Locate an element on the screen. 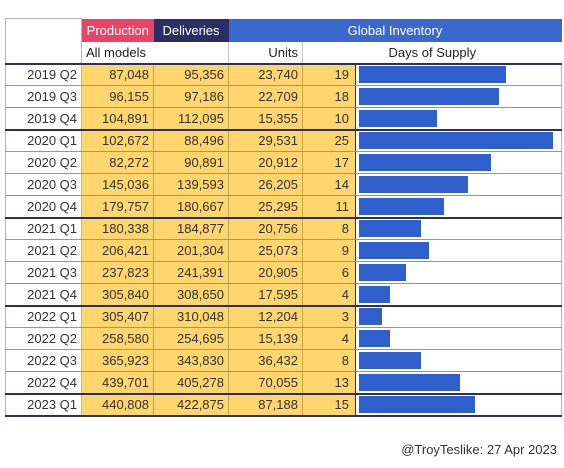 The image size is (564, 468). days-of-supply-value: 3 is located at coordinates (329, 316).